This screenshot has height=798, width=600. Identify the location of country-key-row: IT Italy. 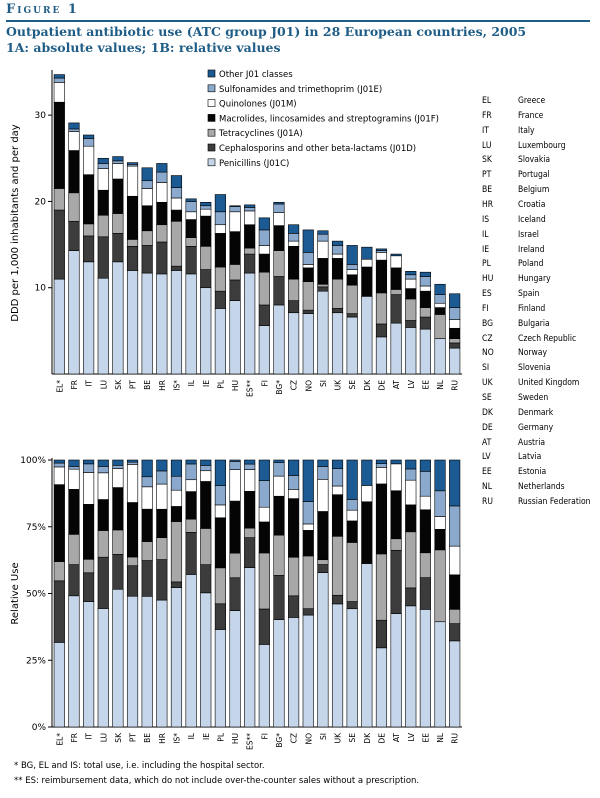
(508, 131).